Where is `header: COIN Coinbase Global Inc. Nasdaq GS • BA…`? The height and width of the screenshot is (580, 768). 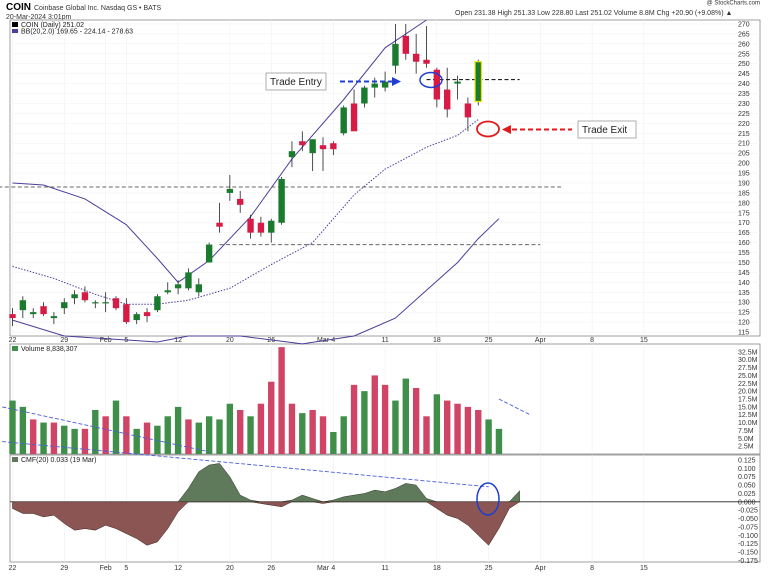
header: COIN Coinbase Global Inc. Nasdaq GS • BA… is located at coordinates (383, 11).